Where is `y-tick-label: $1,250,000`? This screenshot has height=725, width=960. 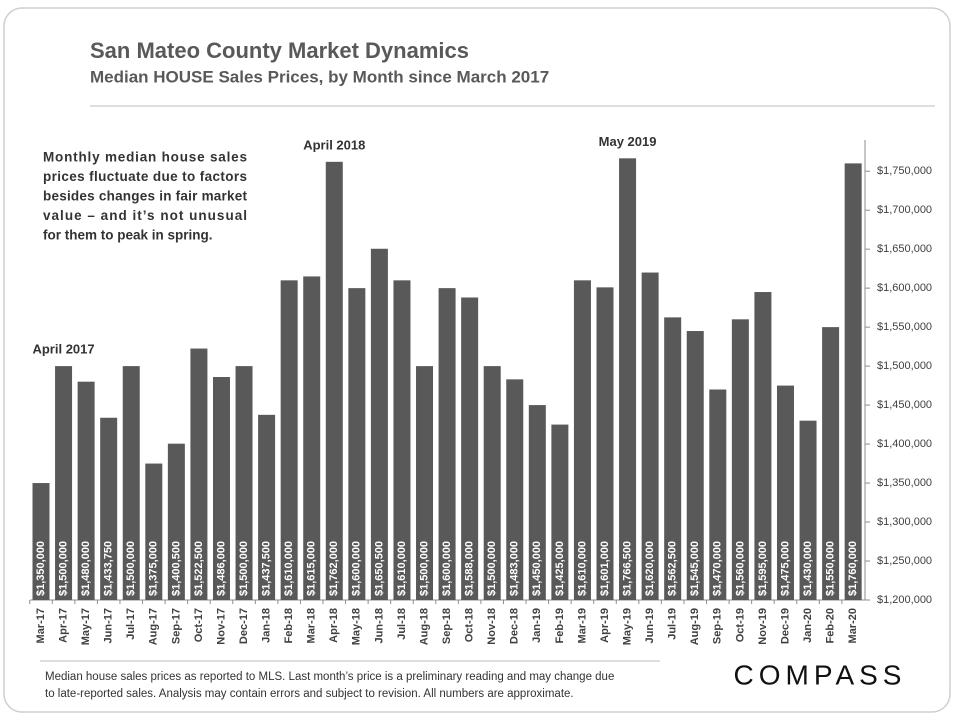
y-tick-label: $1,250,000 is located at coordinates (904, 561).